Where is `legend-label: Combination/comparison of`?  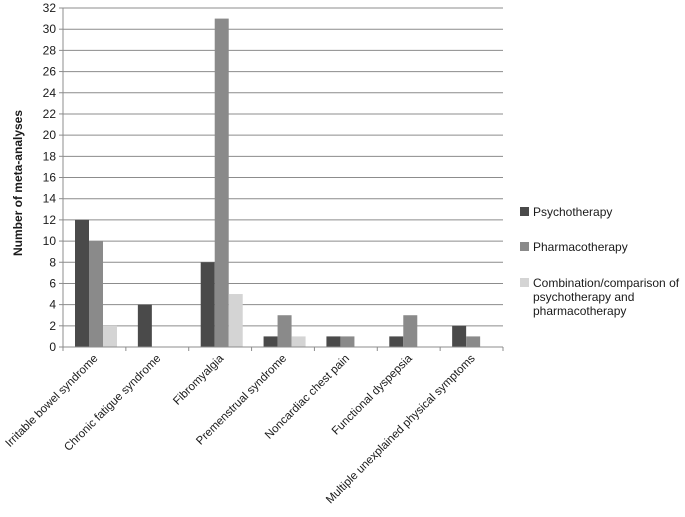
legend-label: Combination/comparison of is located at coordinates (606, 283).